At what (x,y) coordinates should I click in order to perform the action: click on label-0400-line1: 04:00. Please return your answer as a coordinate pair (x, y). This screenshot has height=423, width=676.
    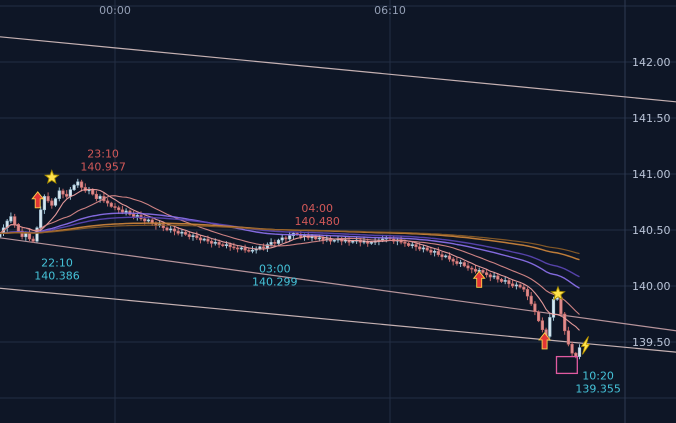
    Looking at the image, I should click on (317, 208).